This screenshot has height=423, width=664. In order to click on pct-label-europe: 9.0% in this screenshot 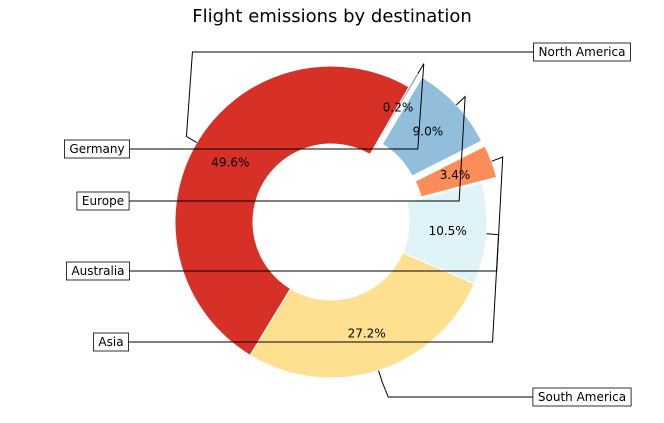, I will do `click(428, 131)`.